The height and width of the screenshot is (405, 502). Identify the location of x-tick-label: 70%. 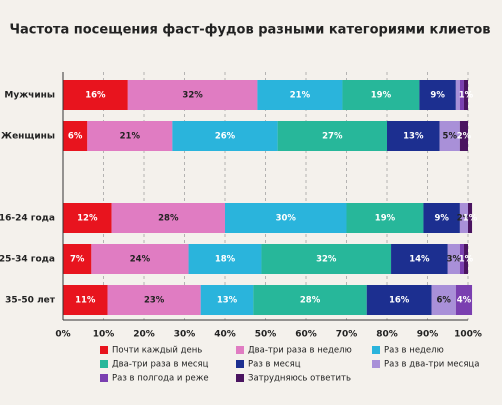
(347, 335).